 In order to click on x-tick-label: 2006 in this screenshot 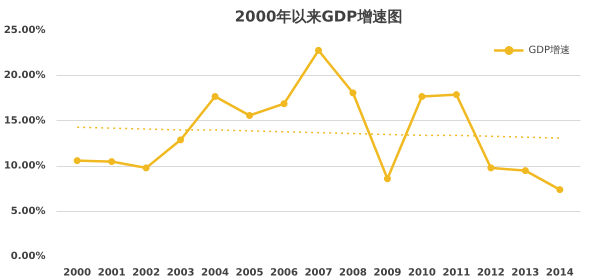, I will do `click(284, 273)`.